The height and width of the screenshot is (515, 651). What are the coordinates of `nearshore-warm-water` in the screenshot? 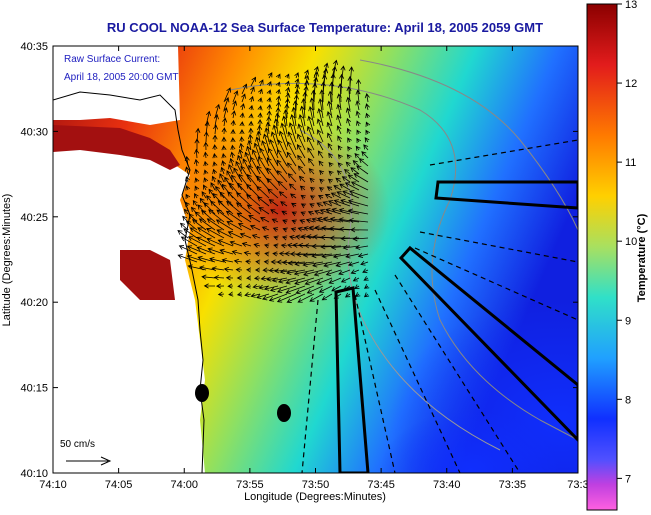 It's located at (116, 147).